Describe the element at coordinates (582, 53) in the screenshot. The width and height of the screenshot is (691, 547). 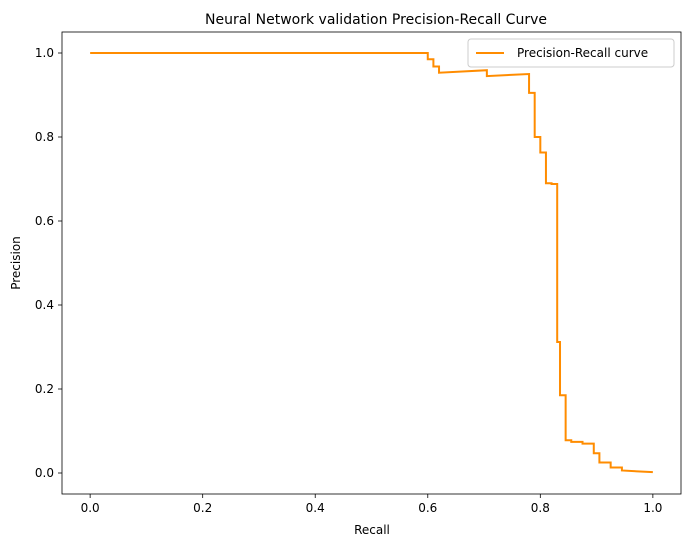
I see `legend-label: Precision-Recall curve` at that location.